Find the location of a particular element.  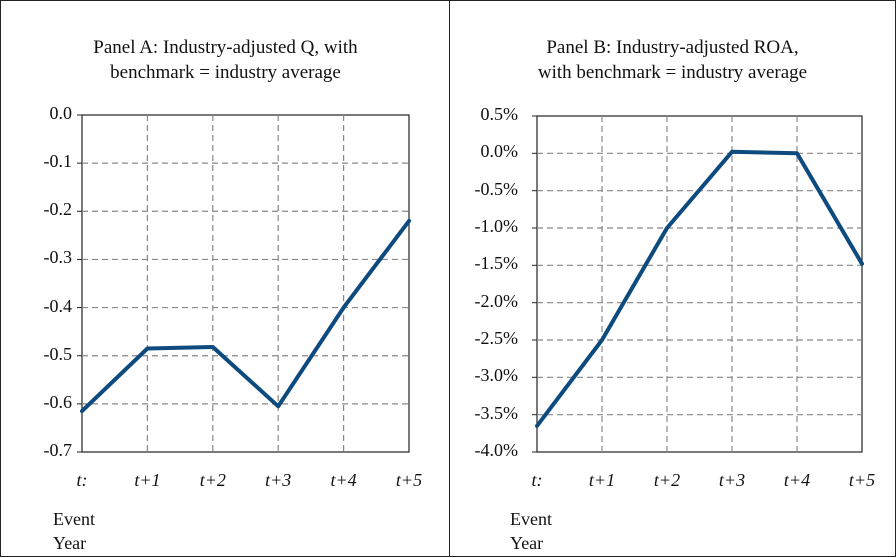

panel-b-title-line-1: Panel B: Industry-adjusted ROA, is located at coordinates (672, 47).